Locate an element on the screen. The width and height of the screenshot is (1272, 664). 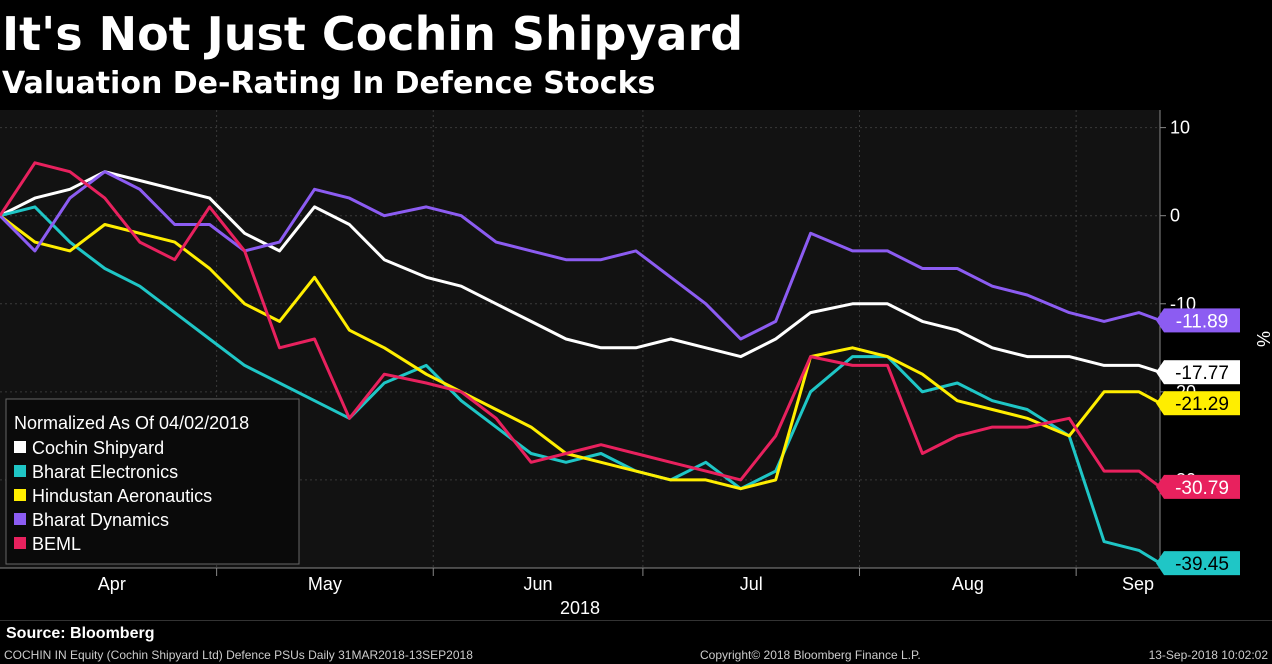
legend-item: Hindustan Aeronautics is located at coordinates (122, 496).